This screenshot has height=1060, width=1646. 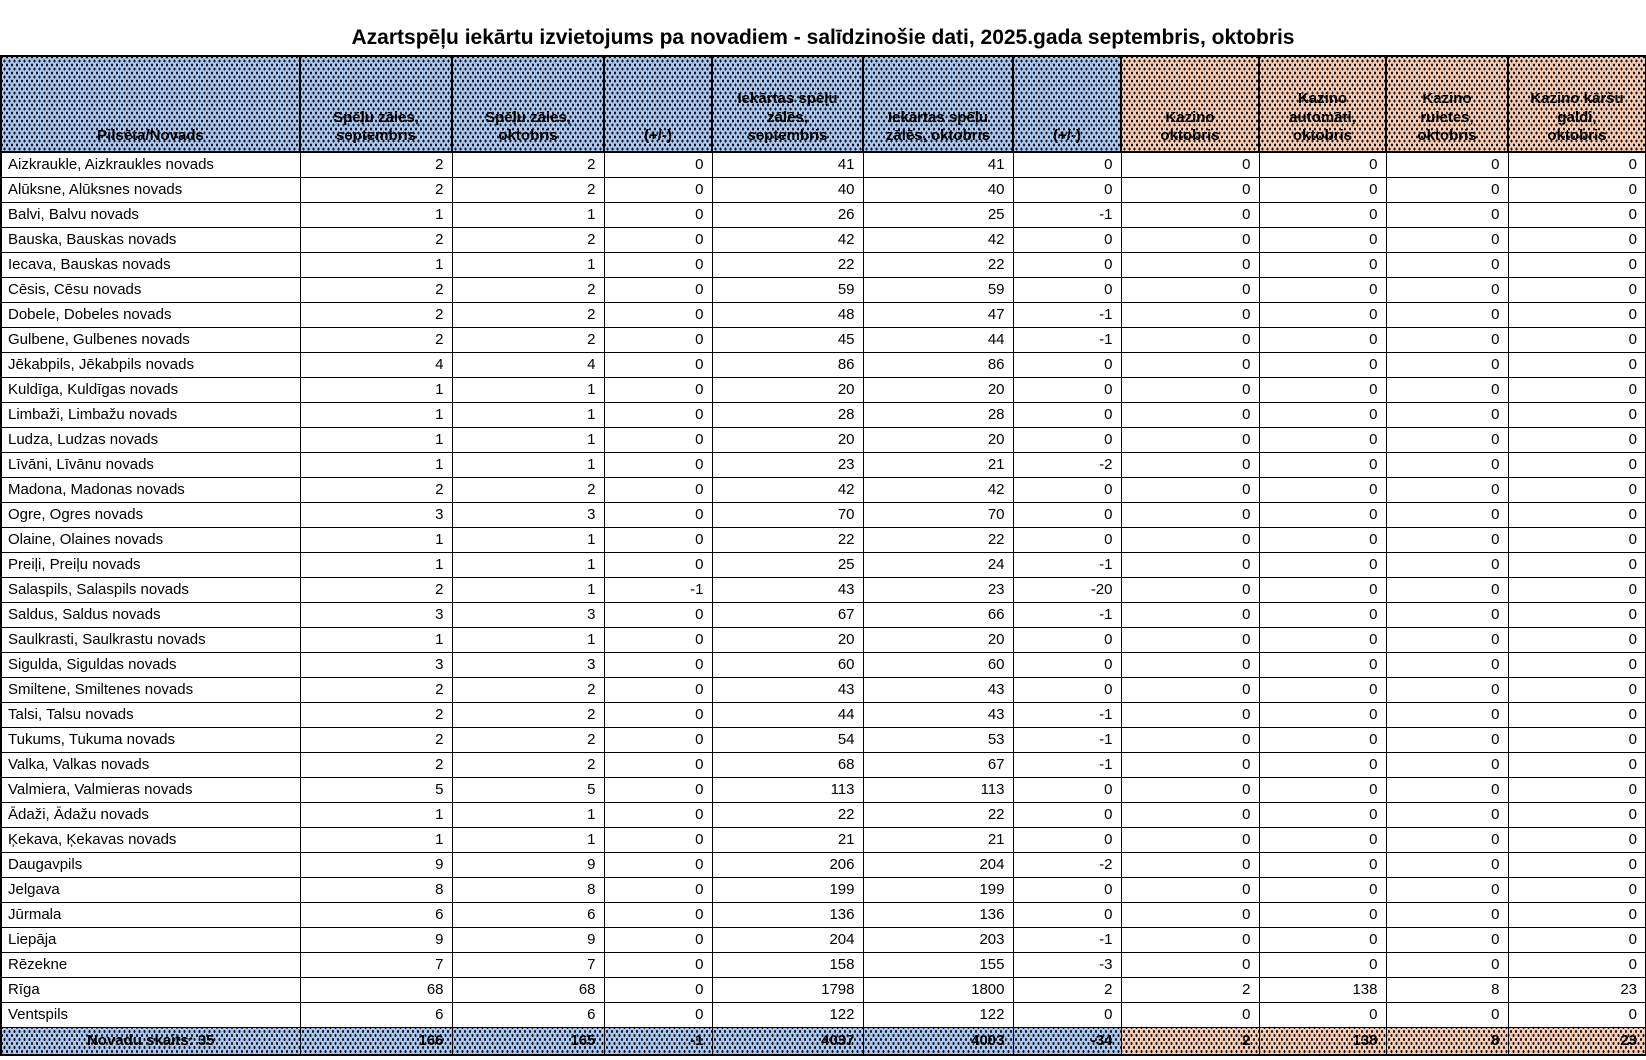 I want to click on value-cell: 21, so click(x=787, y=839).